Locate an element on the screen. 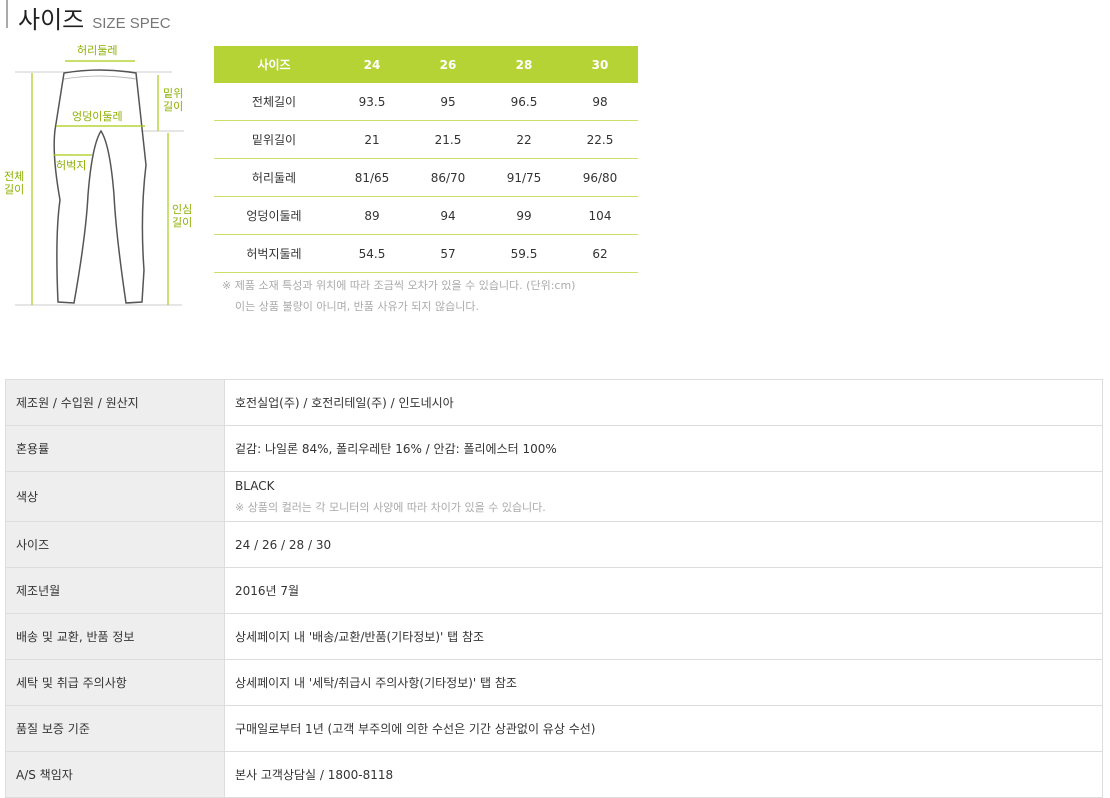 The image size is (1110, 798). info-row: 사이즈 24 / 26 / 28 / 30 is located at coordinates (554, 544).